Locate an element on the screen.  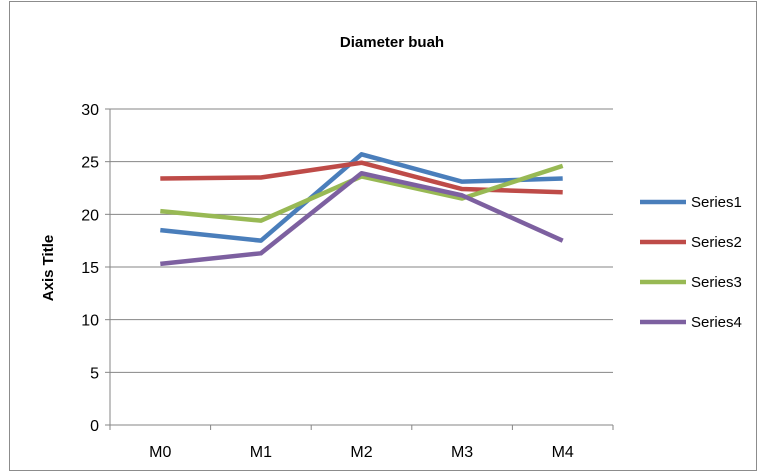
legend-label: Series4 is located at coordinates (716, 322).